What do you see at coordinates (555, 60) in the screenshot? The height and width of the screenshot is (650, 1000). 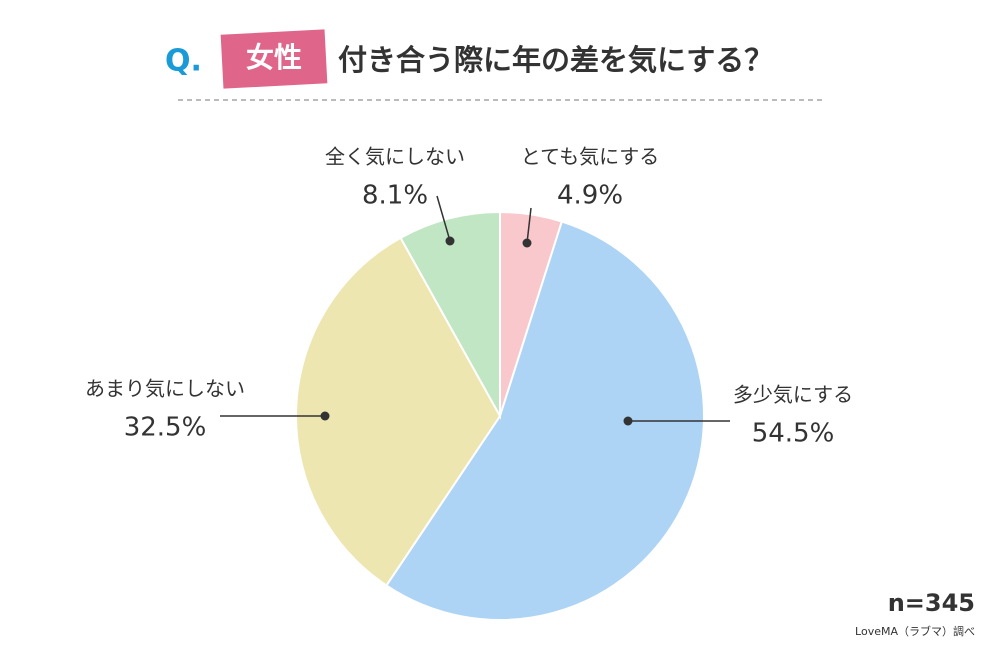 I see `chart-title: 付き合う際に年の差を気にする？` at bounding box center [555, 60].